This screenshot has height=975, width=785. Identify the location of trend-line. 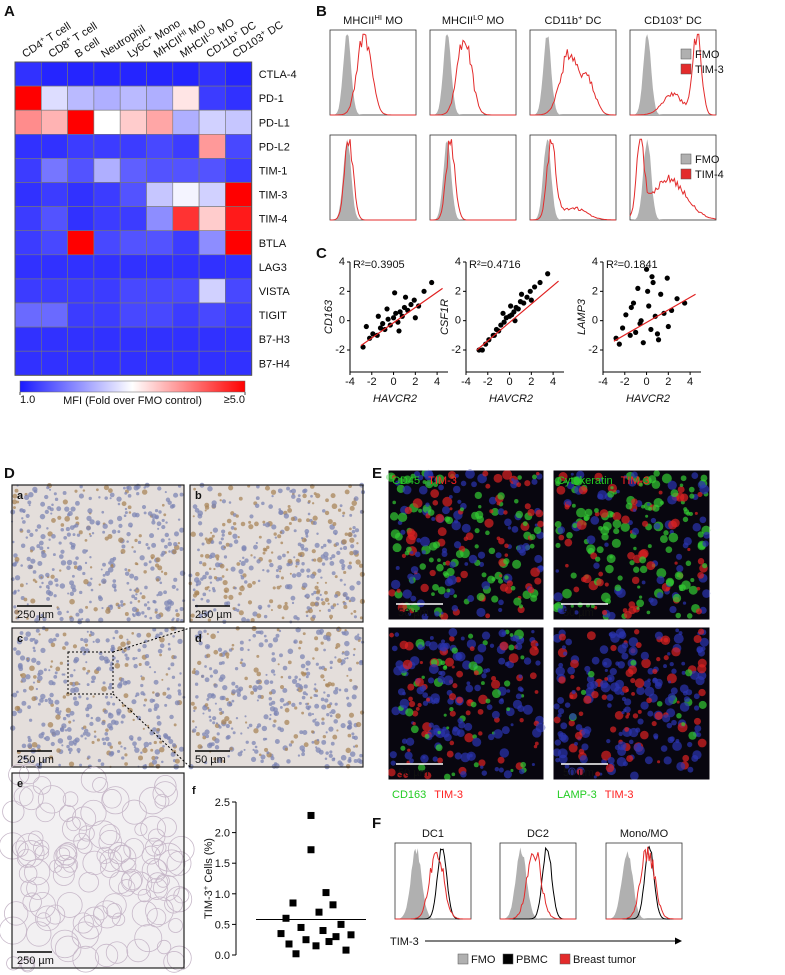
(518, 315).